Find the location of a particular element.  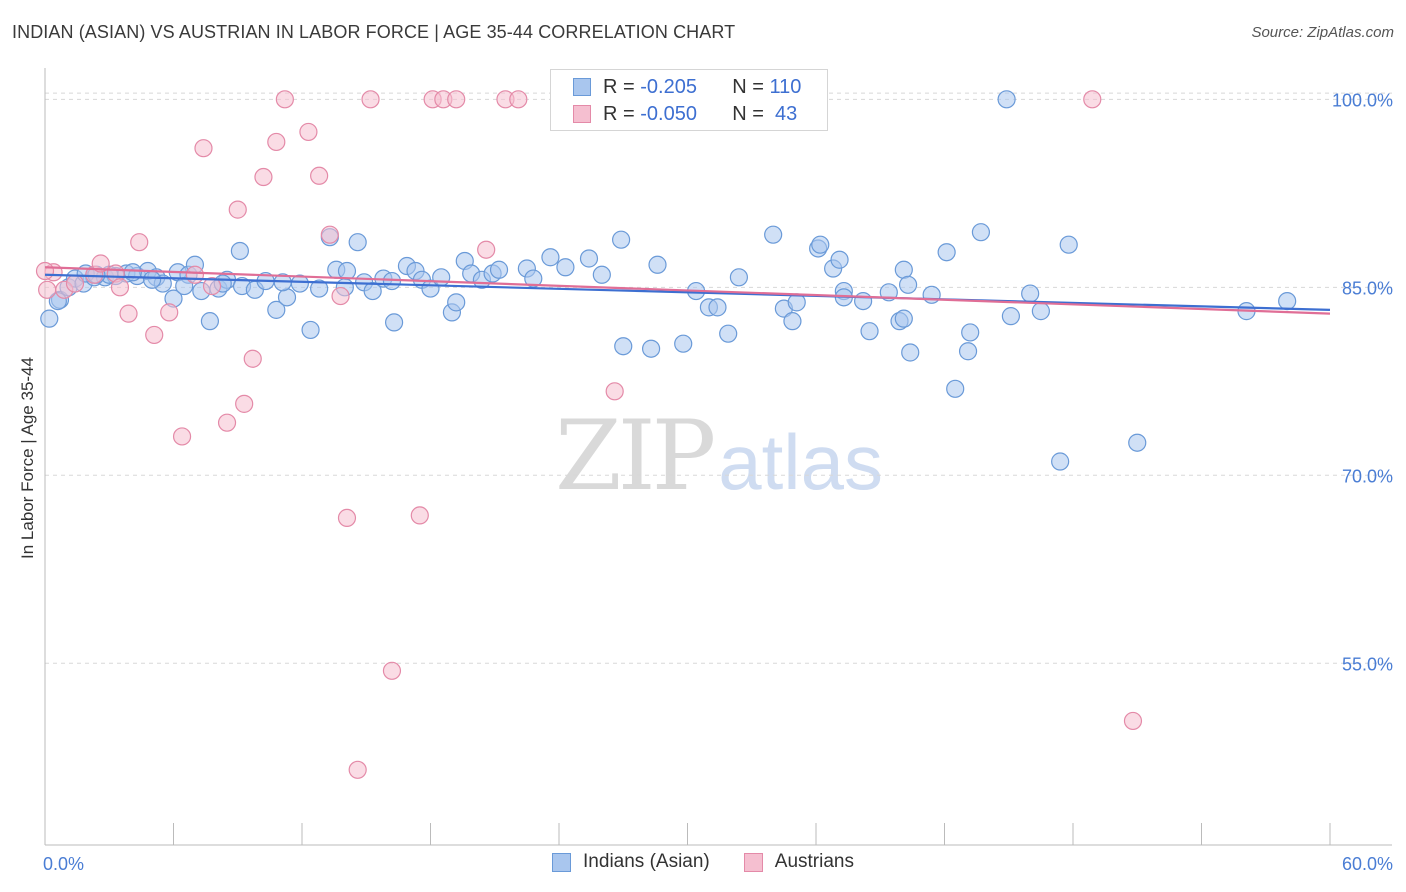

austrian-trend-line is located at coordinates (687, 290).